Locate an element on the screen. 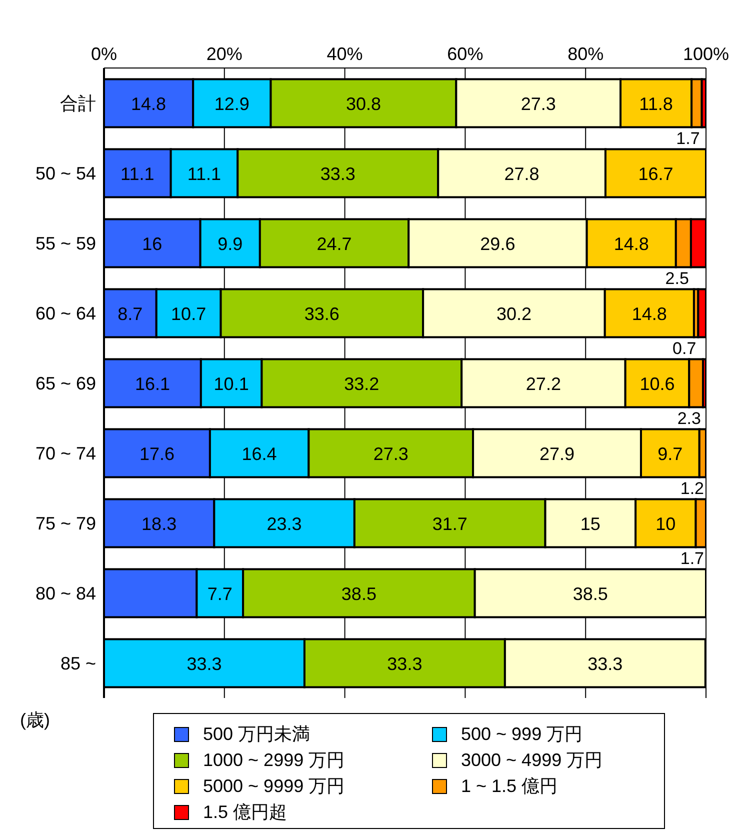  data-label: 0.7 is located at coordinates (684, 348).